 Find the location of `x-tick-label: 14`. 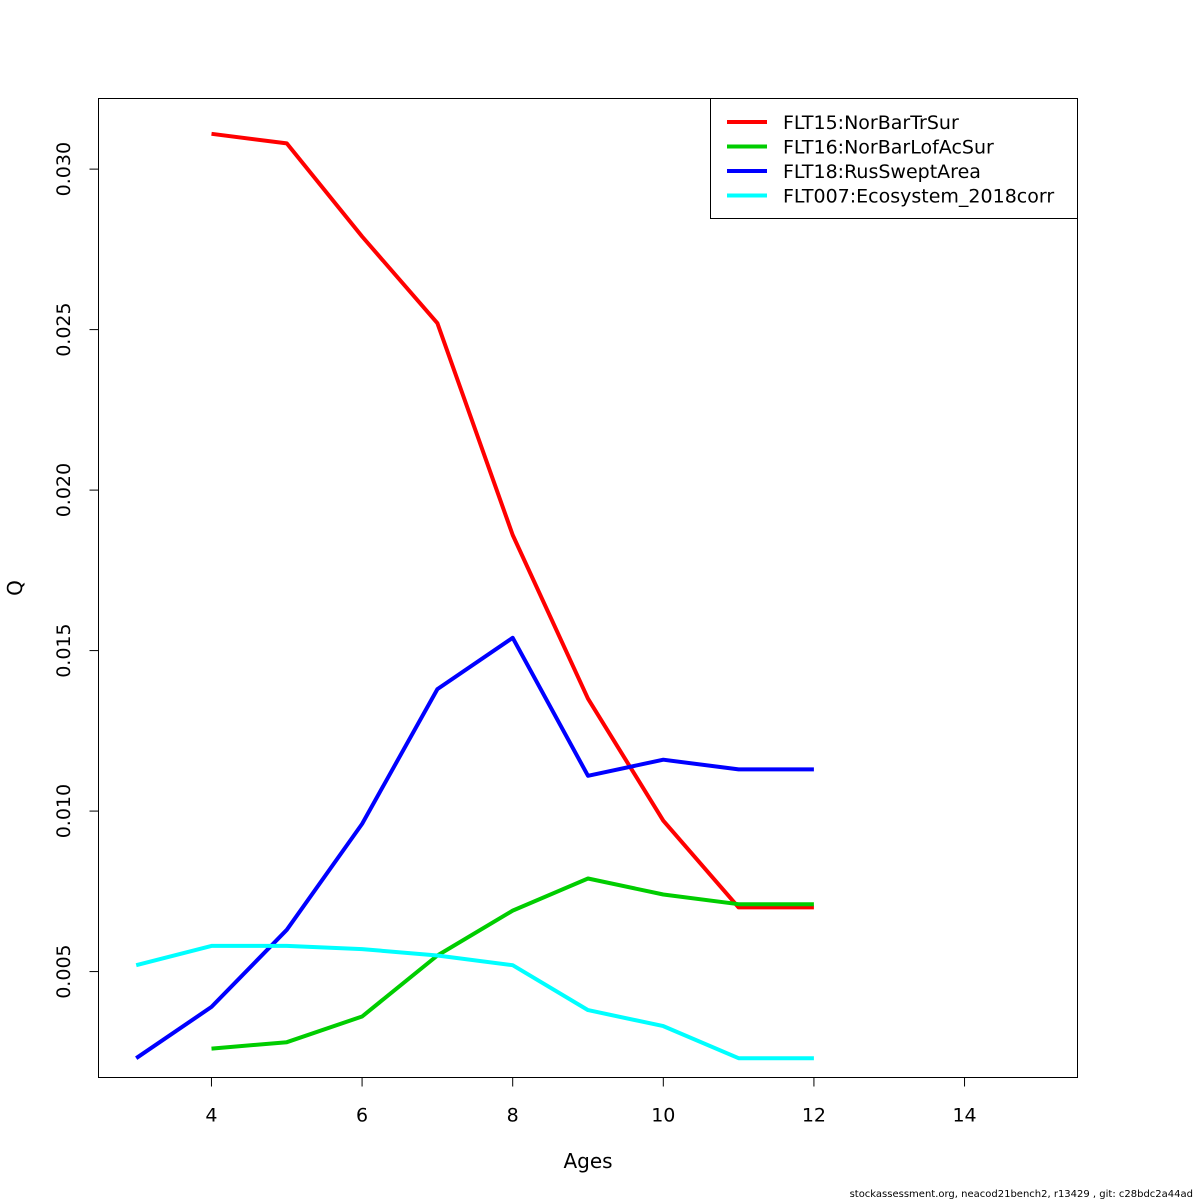

x-tick-label: 14 is located at coordinates (964, 1116).